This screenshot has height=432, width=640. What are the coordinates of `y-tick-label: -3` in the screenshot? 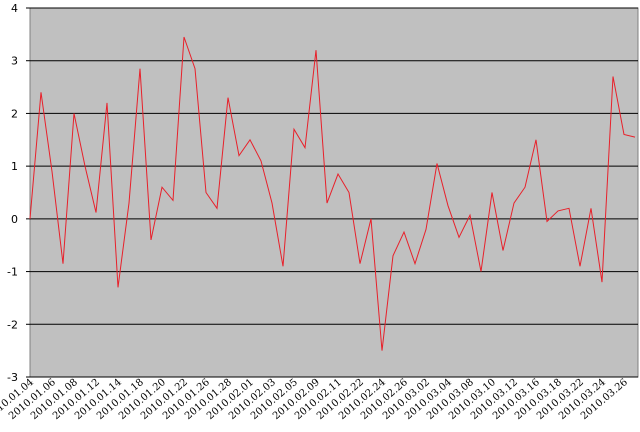 It's located at (12, 377).